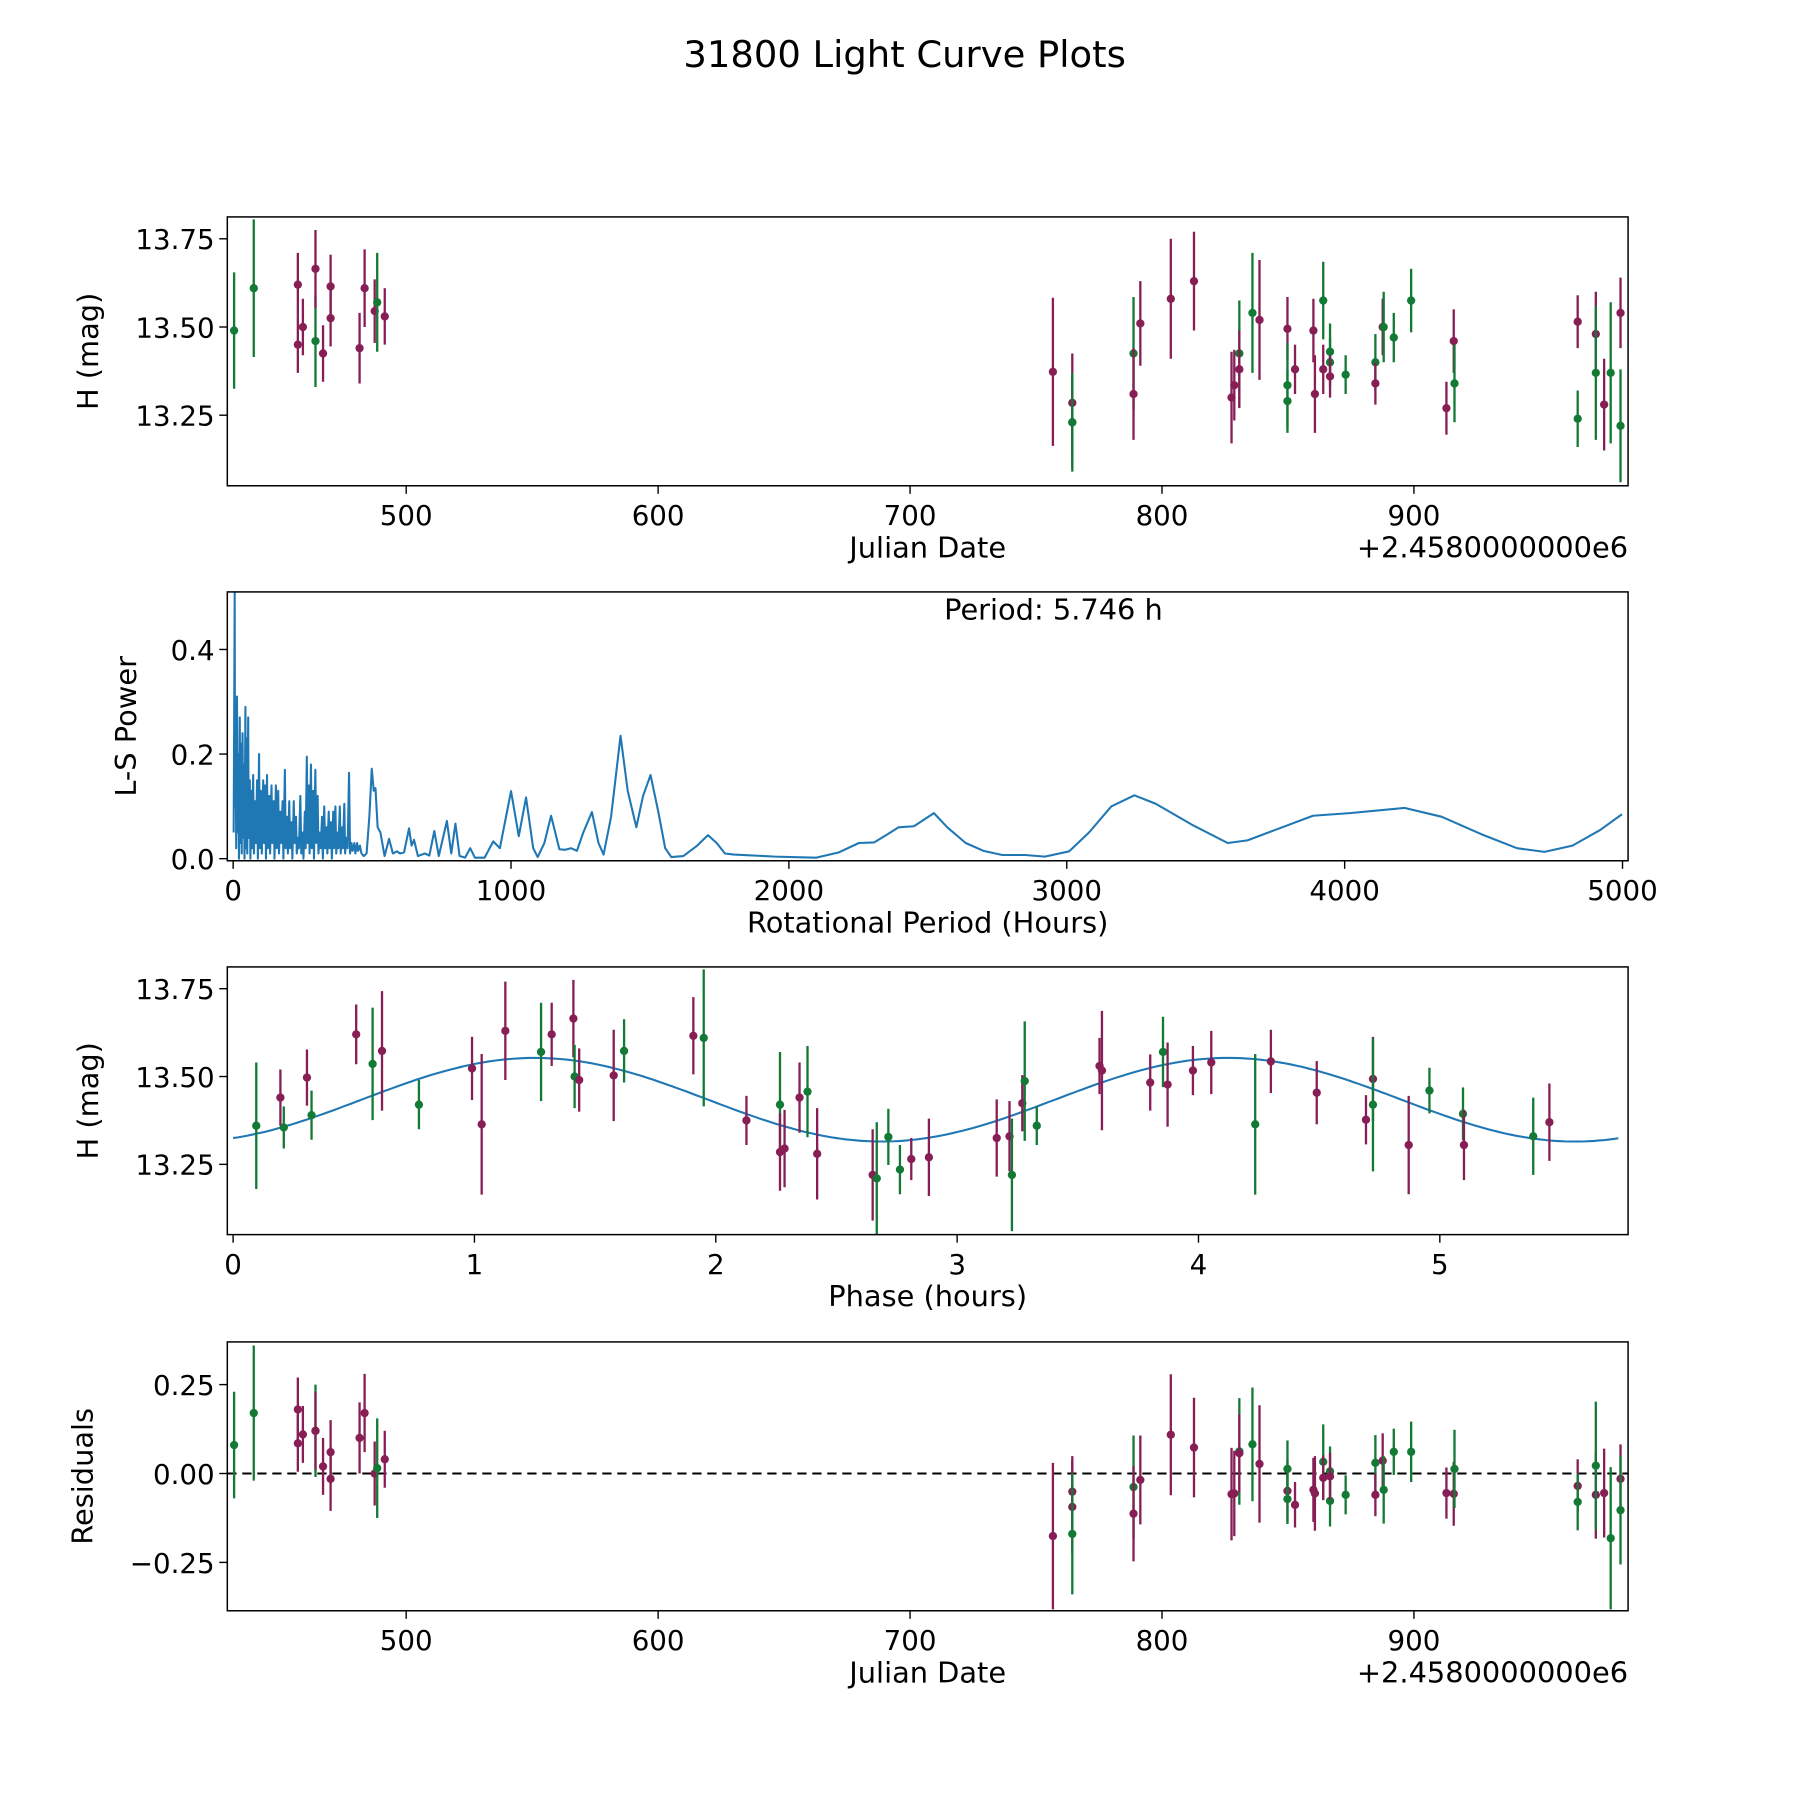 This screenshot has height=1800, width=1800. What do you see at coordinates (716, 1264) in the screenshot?
I see `x-tick-label: 2` at bounding box center [716, 1264].